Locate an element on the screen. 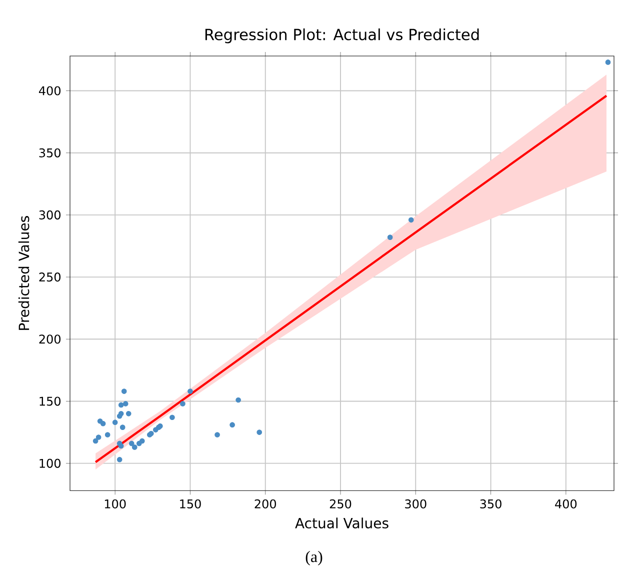 The image size is (628, 570). text: (a) is located at coordinates (314, 558).